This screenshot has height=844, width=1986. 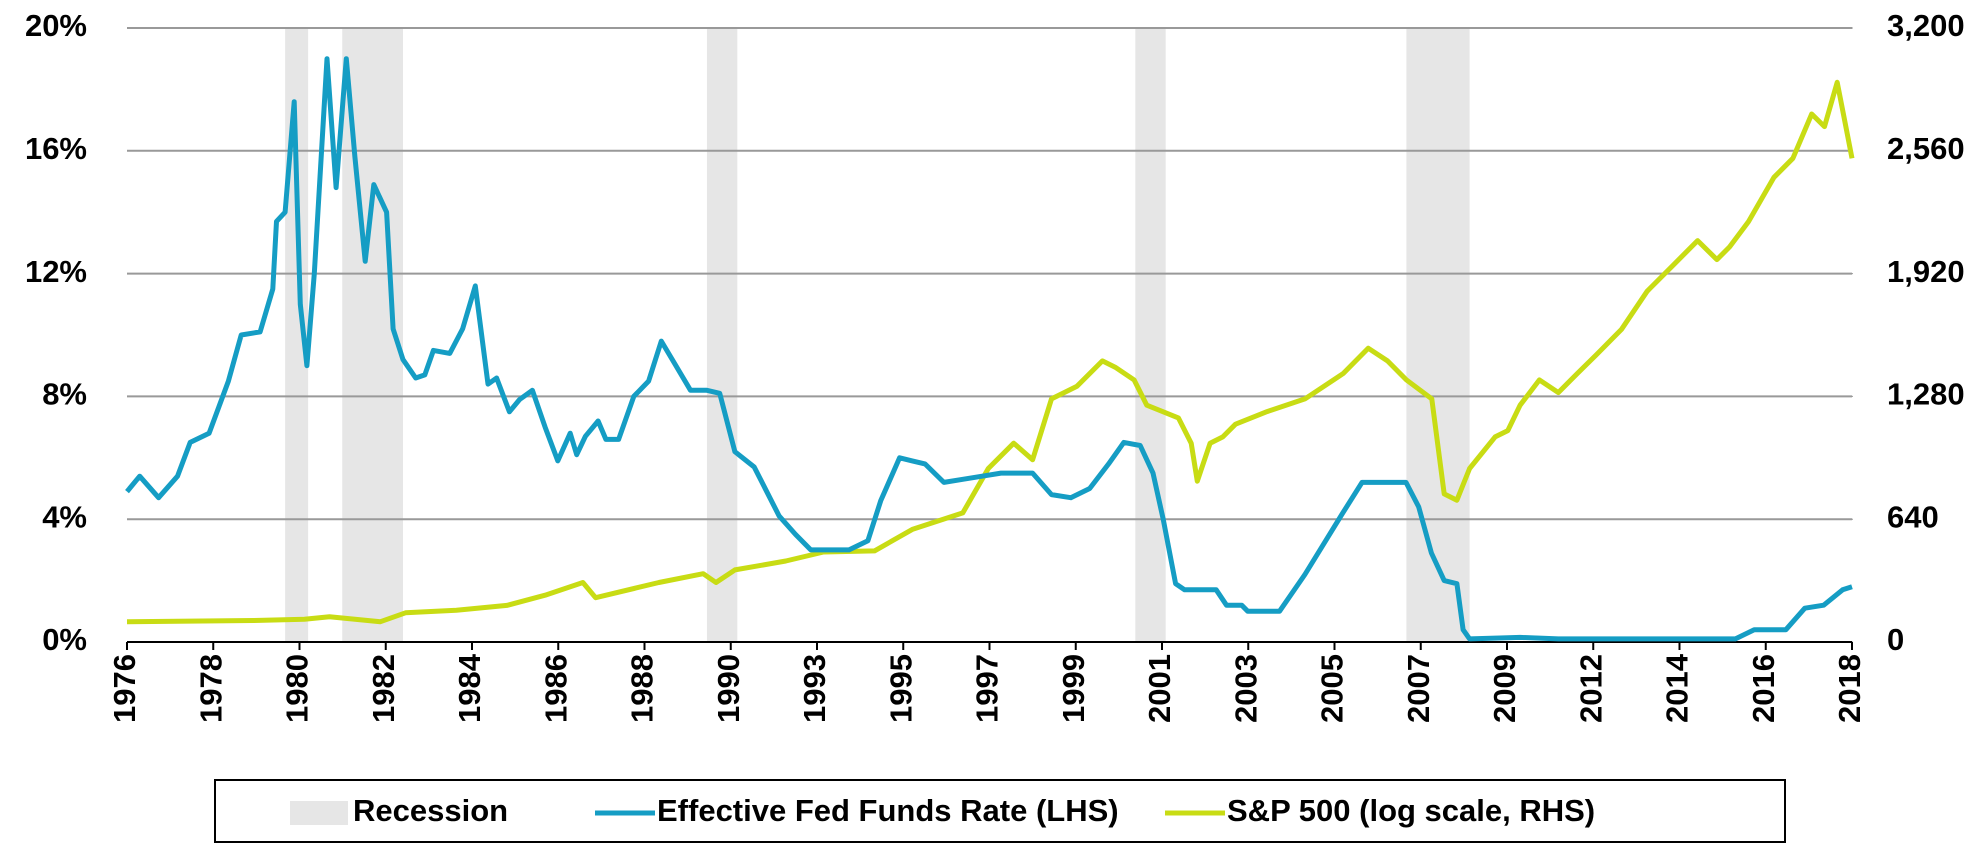 I want to click on x-tick-label: 1978, so click(x=210, y=688).